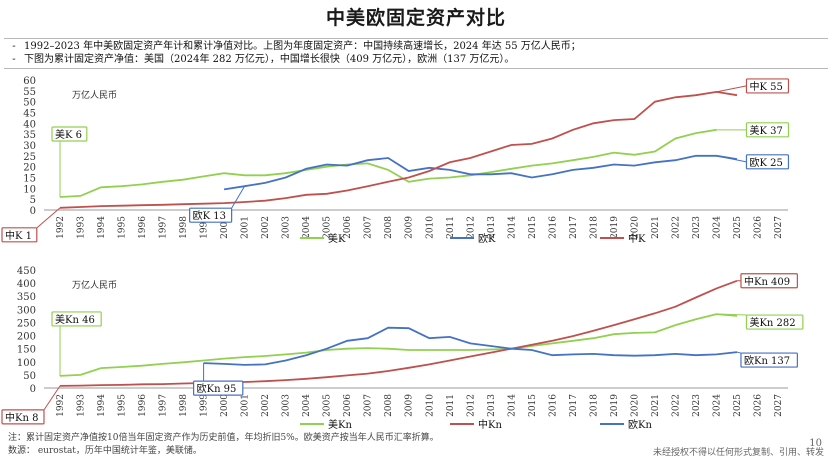 This screenshot has width=832, height=468. What do you see at coordinates (29, 168) in the screenshot?
I see `y-tick-label: 20` at bounding box center [29, 168].